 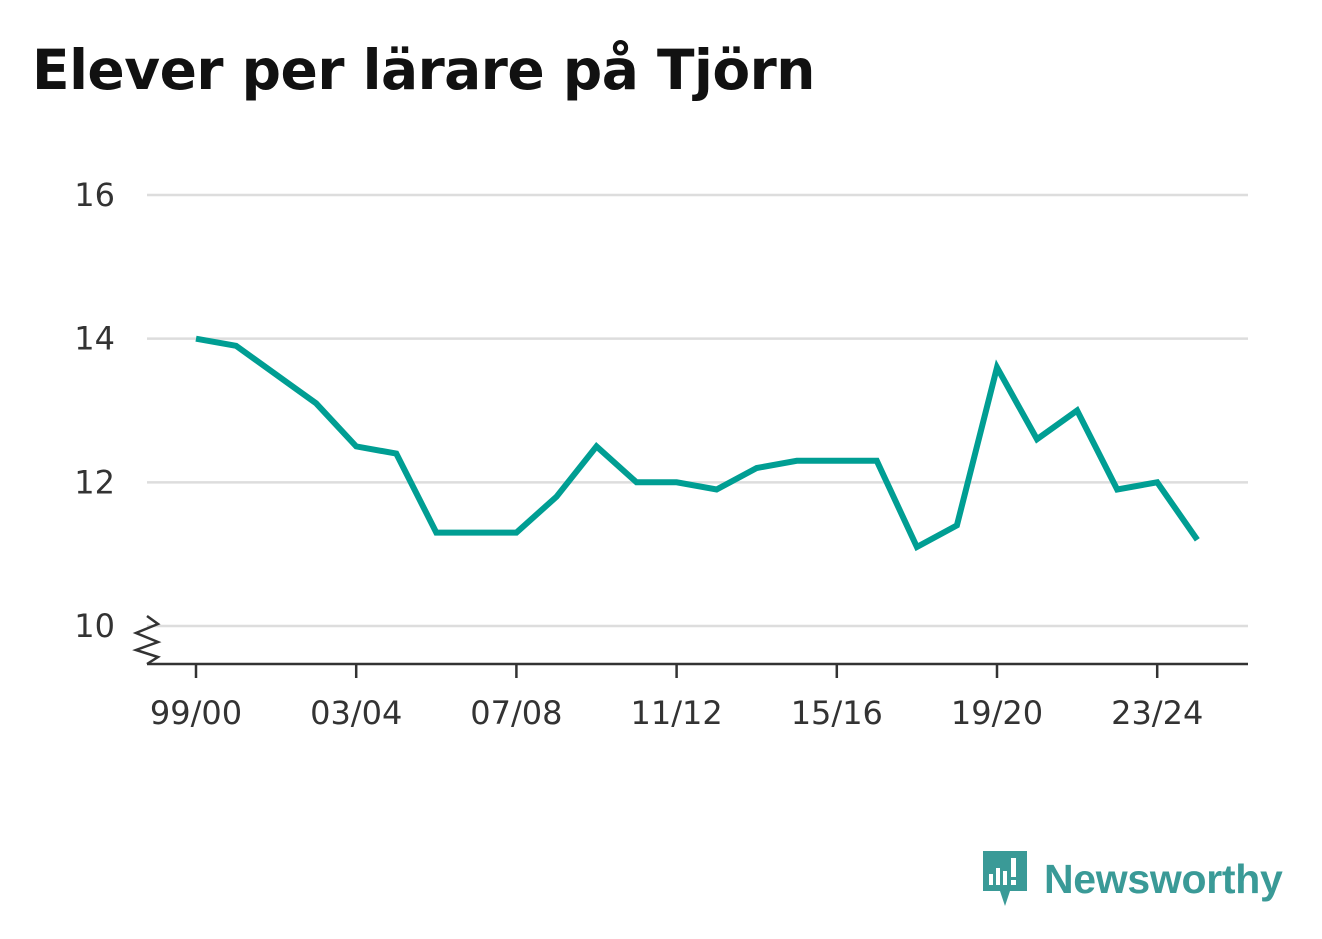 I want to click on x-tick-label: 99/00, so click(x=196, y=713).